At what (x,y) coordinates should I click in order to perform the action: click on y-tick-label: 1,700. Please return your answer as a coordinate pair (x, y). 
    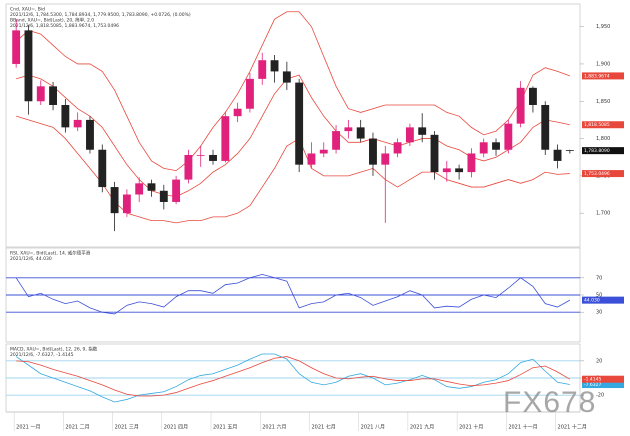
    Looking at the image, I should click on (603, 214).